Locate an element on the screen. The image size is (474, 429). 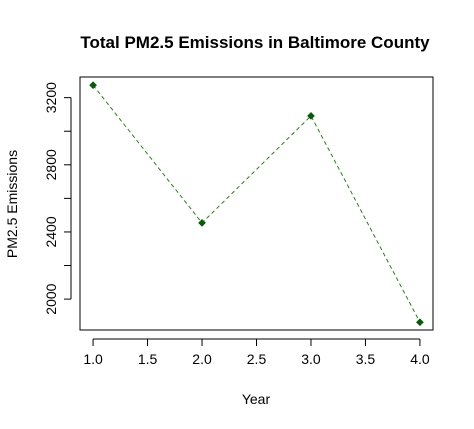
y-tick-label: 3200 is located at coordinates (51, 97).